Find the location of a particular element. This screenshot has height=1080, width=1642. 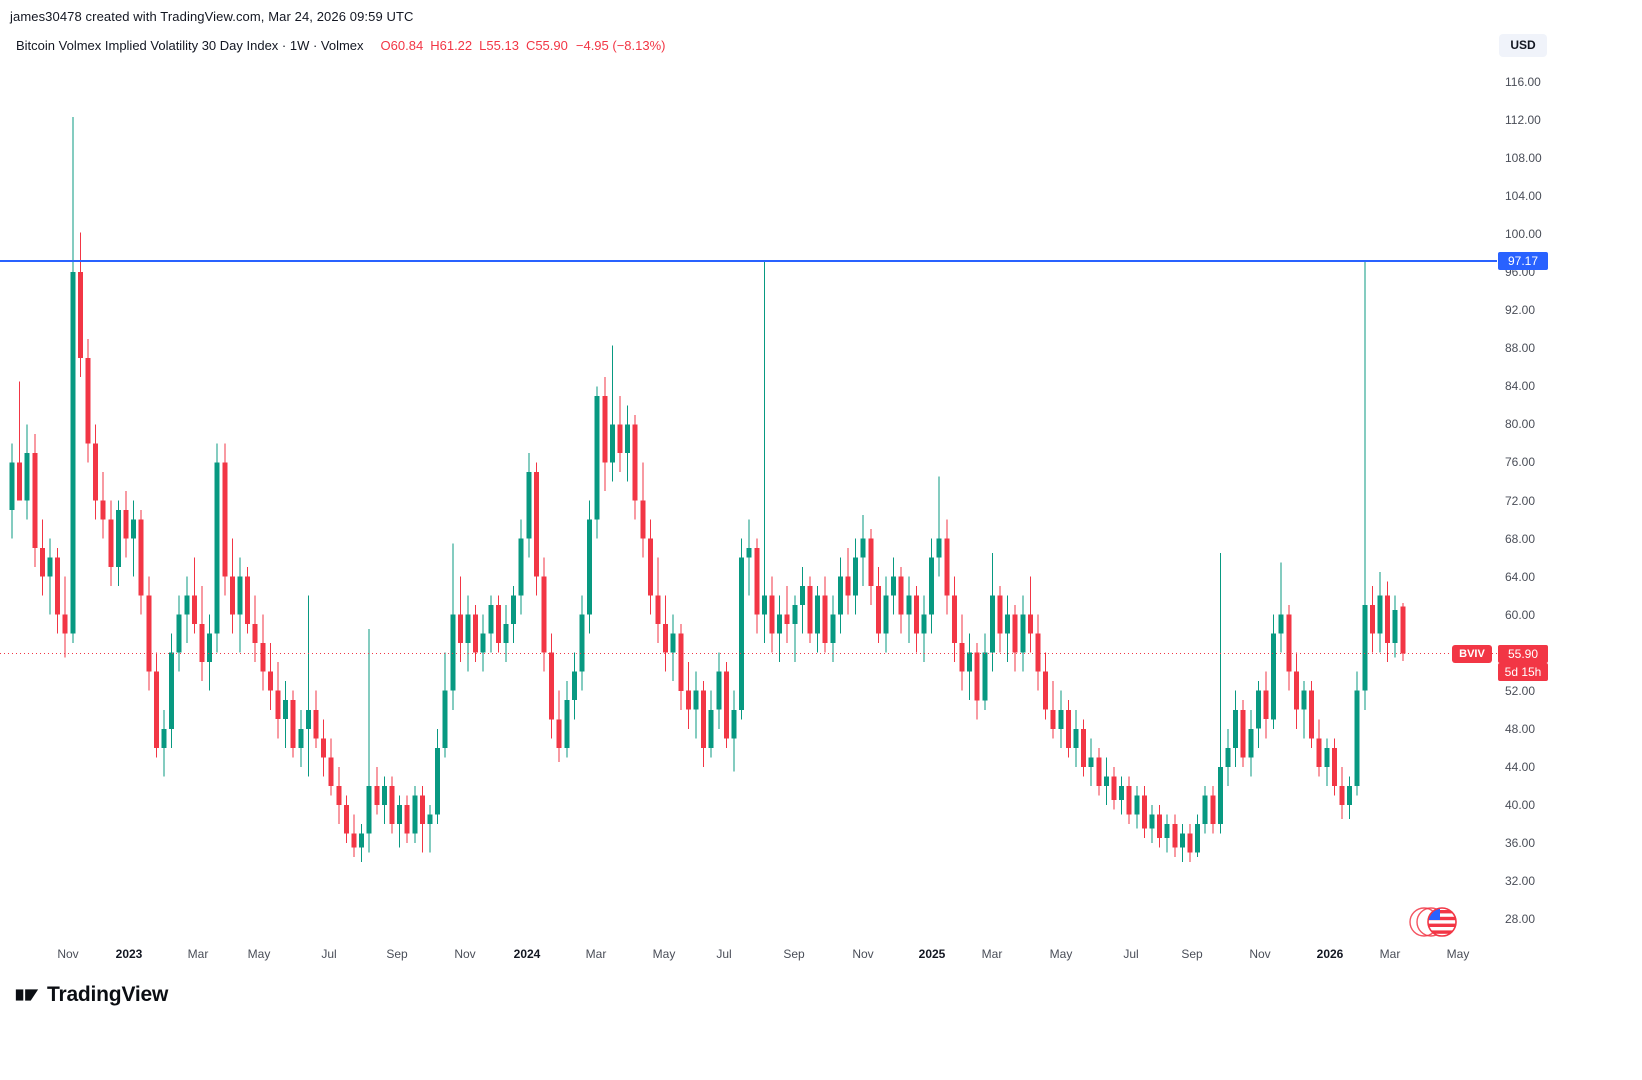

ohlc-low-label: L is located at coordinates (483, 45).